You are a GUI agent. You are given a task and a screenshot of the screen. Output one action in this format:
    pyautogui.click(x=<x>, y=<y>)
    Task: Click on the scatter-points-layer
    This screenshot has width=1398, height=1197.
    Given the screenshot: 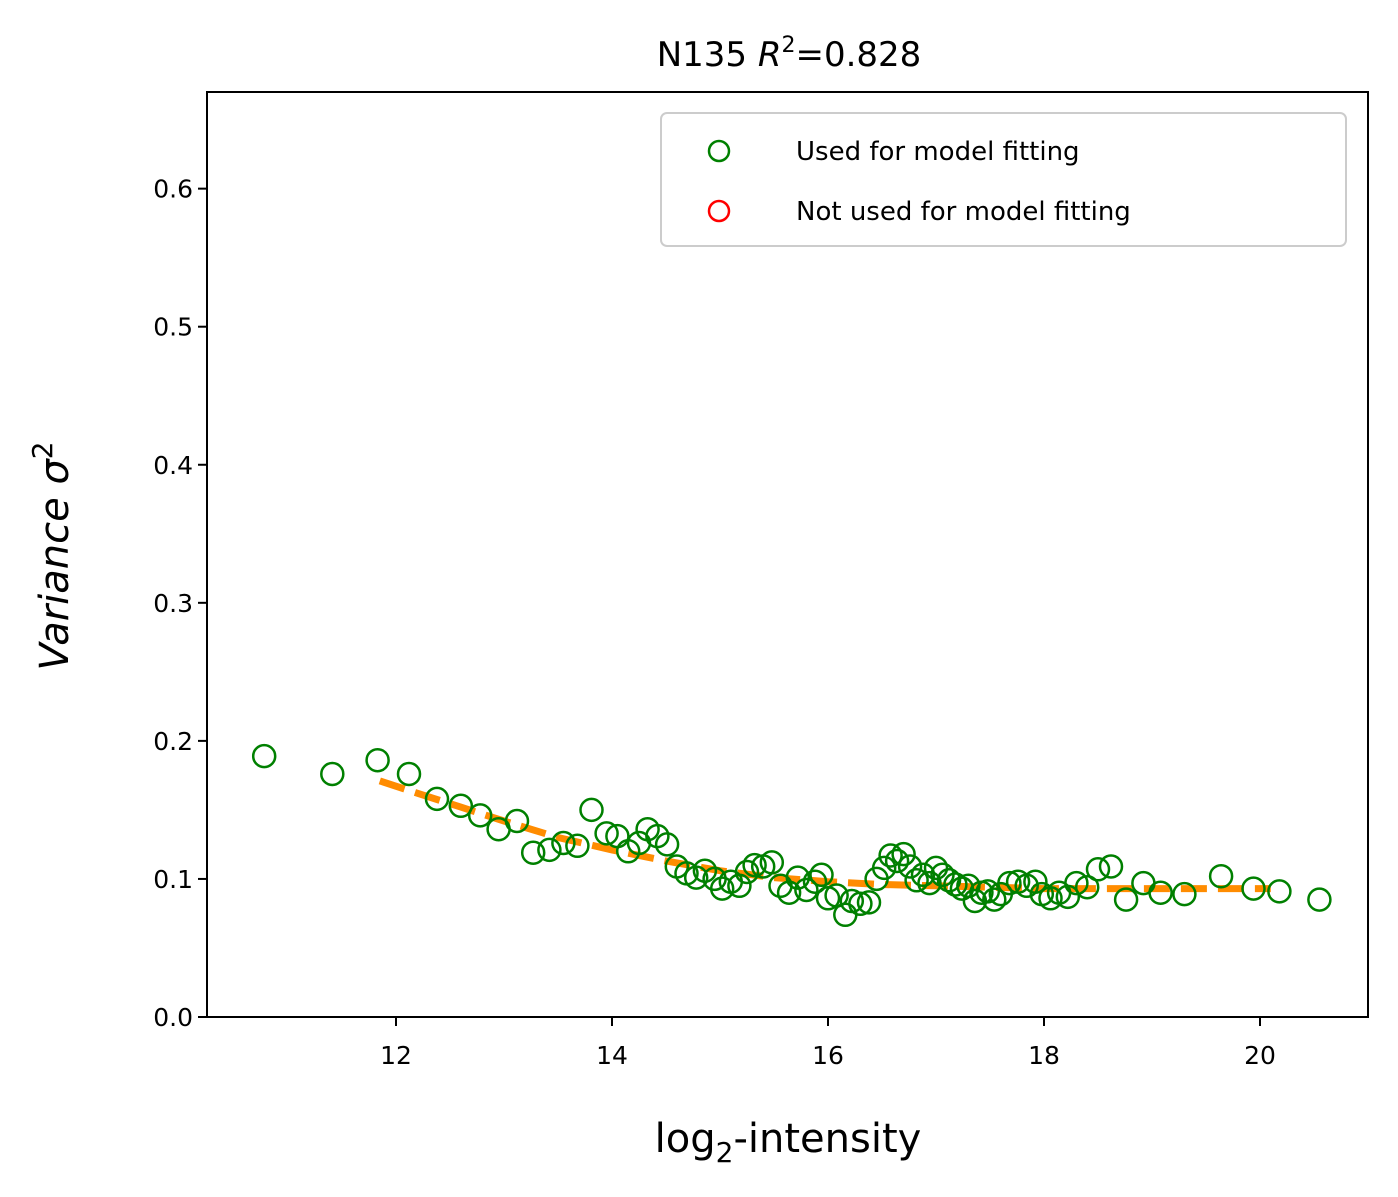 What is the action you would take?
    pyautogui.click(x=791, y=835)
    